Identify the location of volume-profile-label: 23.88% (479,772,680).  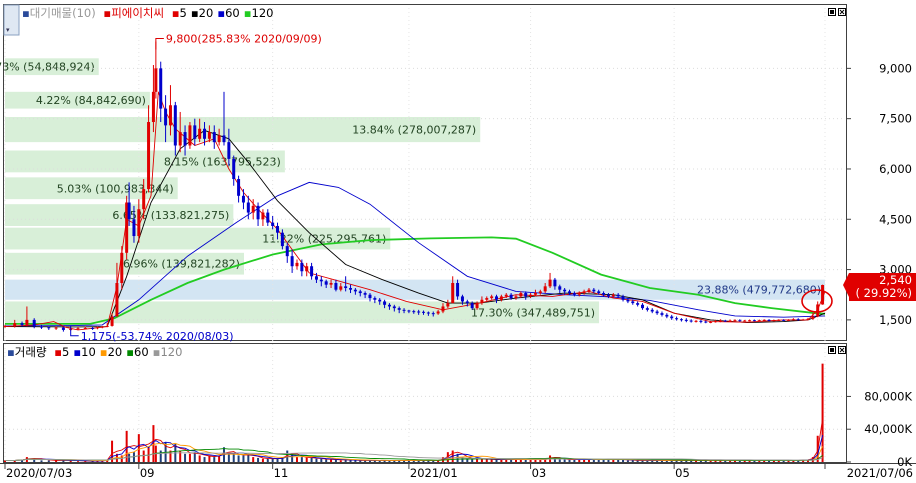
(759, 290).